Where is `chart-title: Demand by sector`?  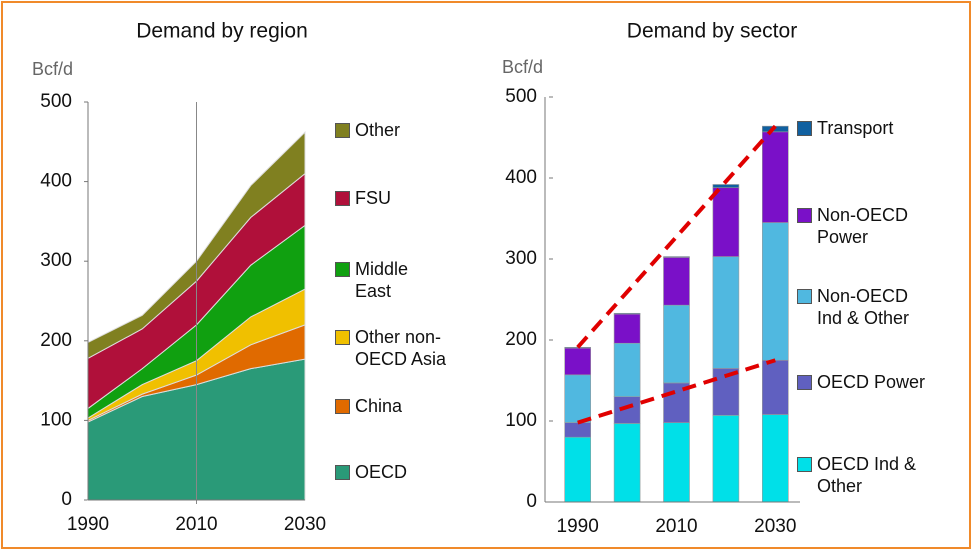
chart-title: Demand by sector is located at coordinates (712, 31).